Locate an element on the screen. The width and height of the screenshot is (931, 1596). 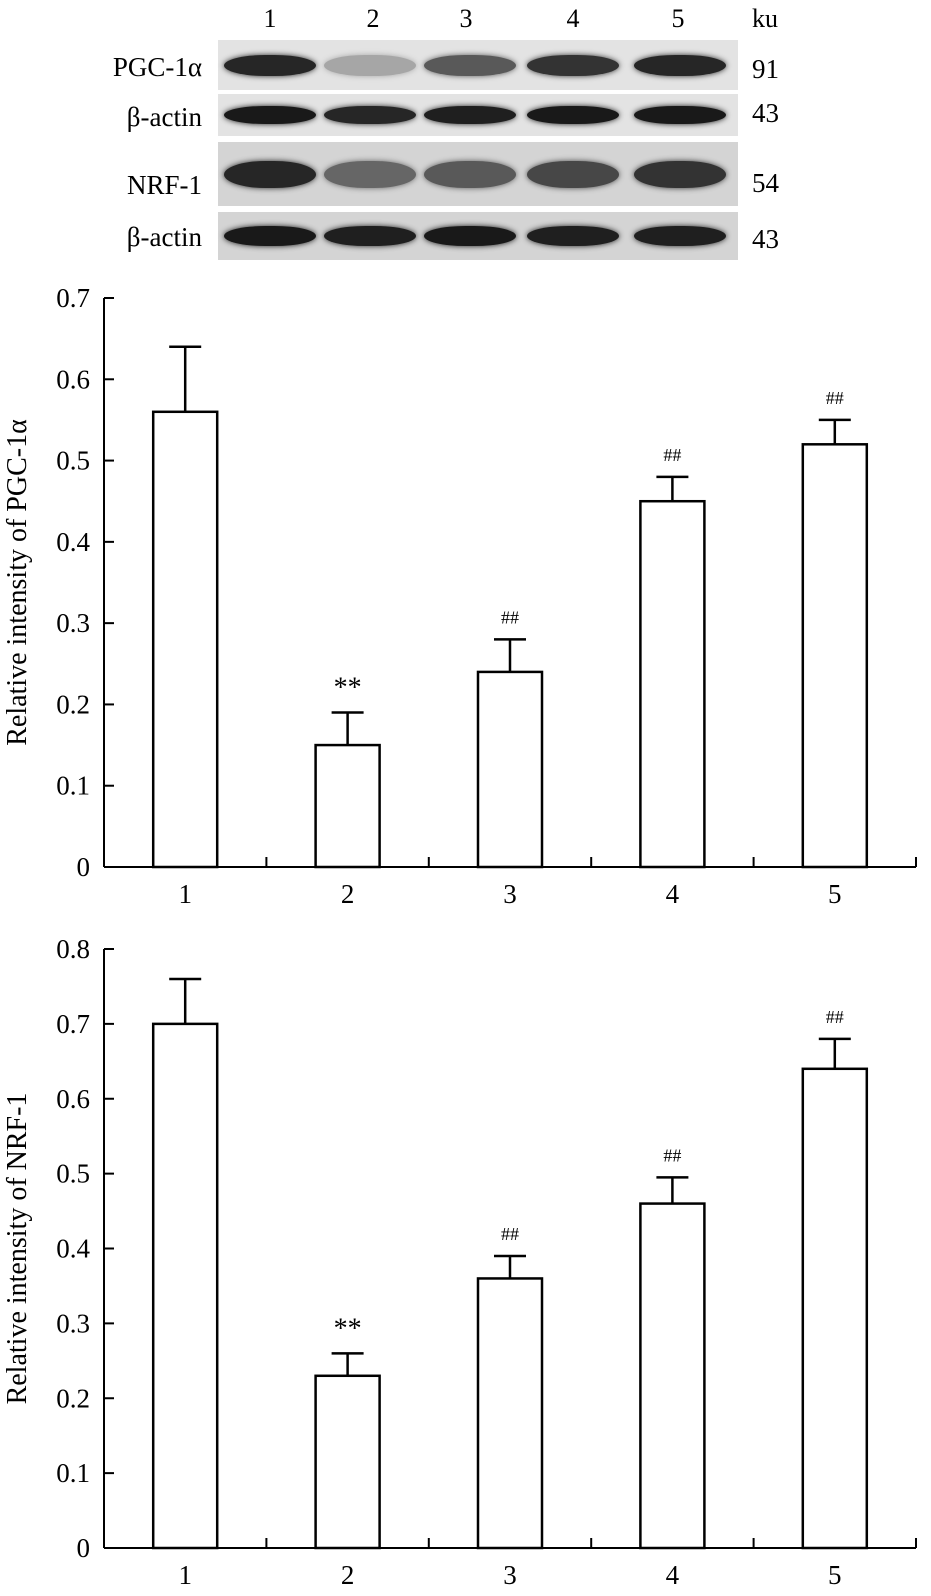
blot-row-label-actin-2: β-actin is located at coordinates (164, 237).